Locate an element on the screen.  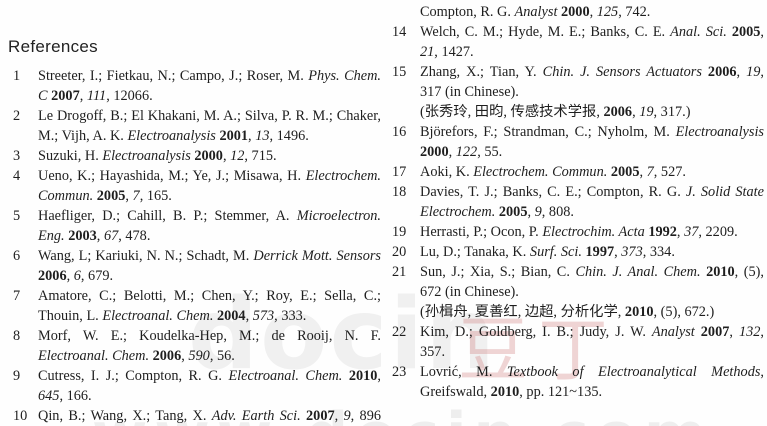
reference-number: 16 is located at coordinates (399, 132).